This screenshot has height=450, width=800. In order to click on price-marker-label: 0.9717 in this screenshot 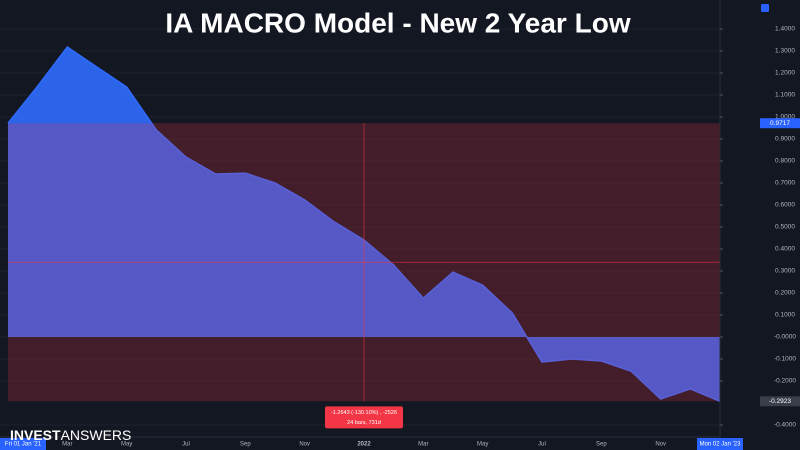, I will do `click(780, 123)`.